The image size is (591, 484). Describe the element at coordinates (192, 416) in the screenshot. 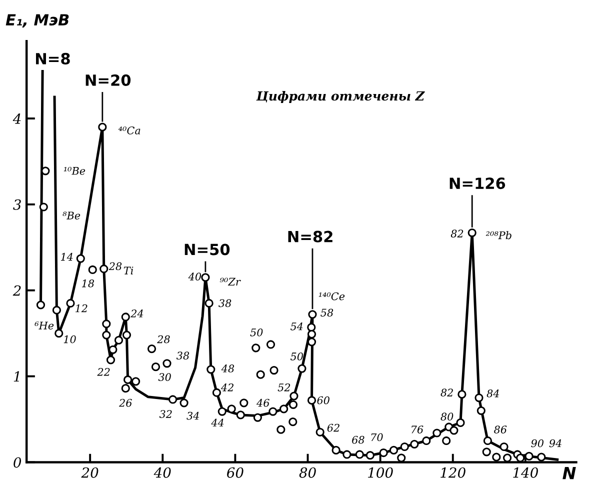

I see `annotation: 34` at that location.